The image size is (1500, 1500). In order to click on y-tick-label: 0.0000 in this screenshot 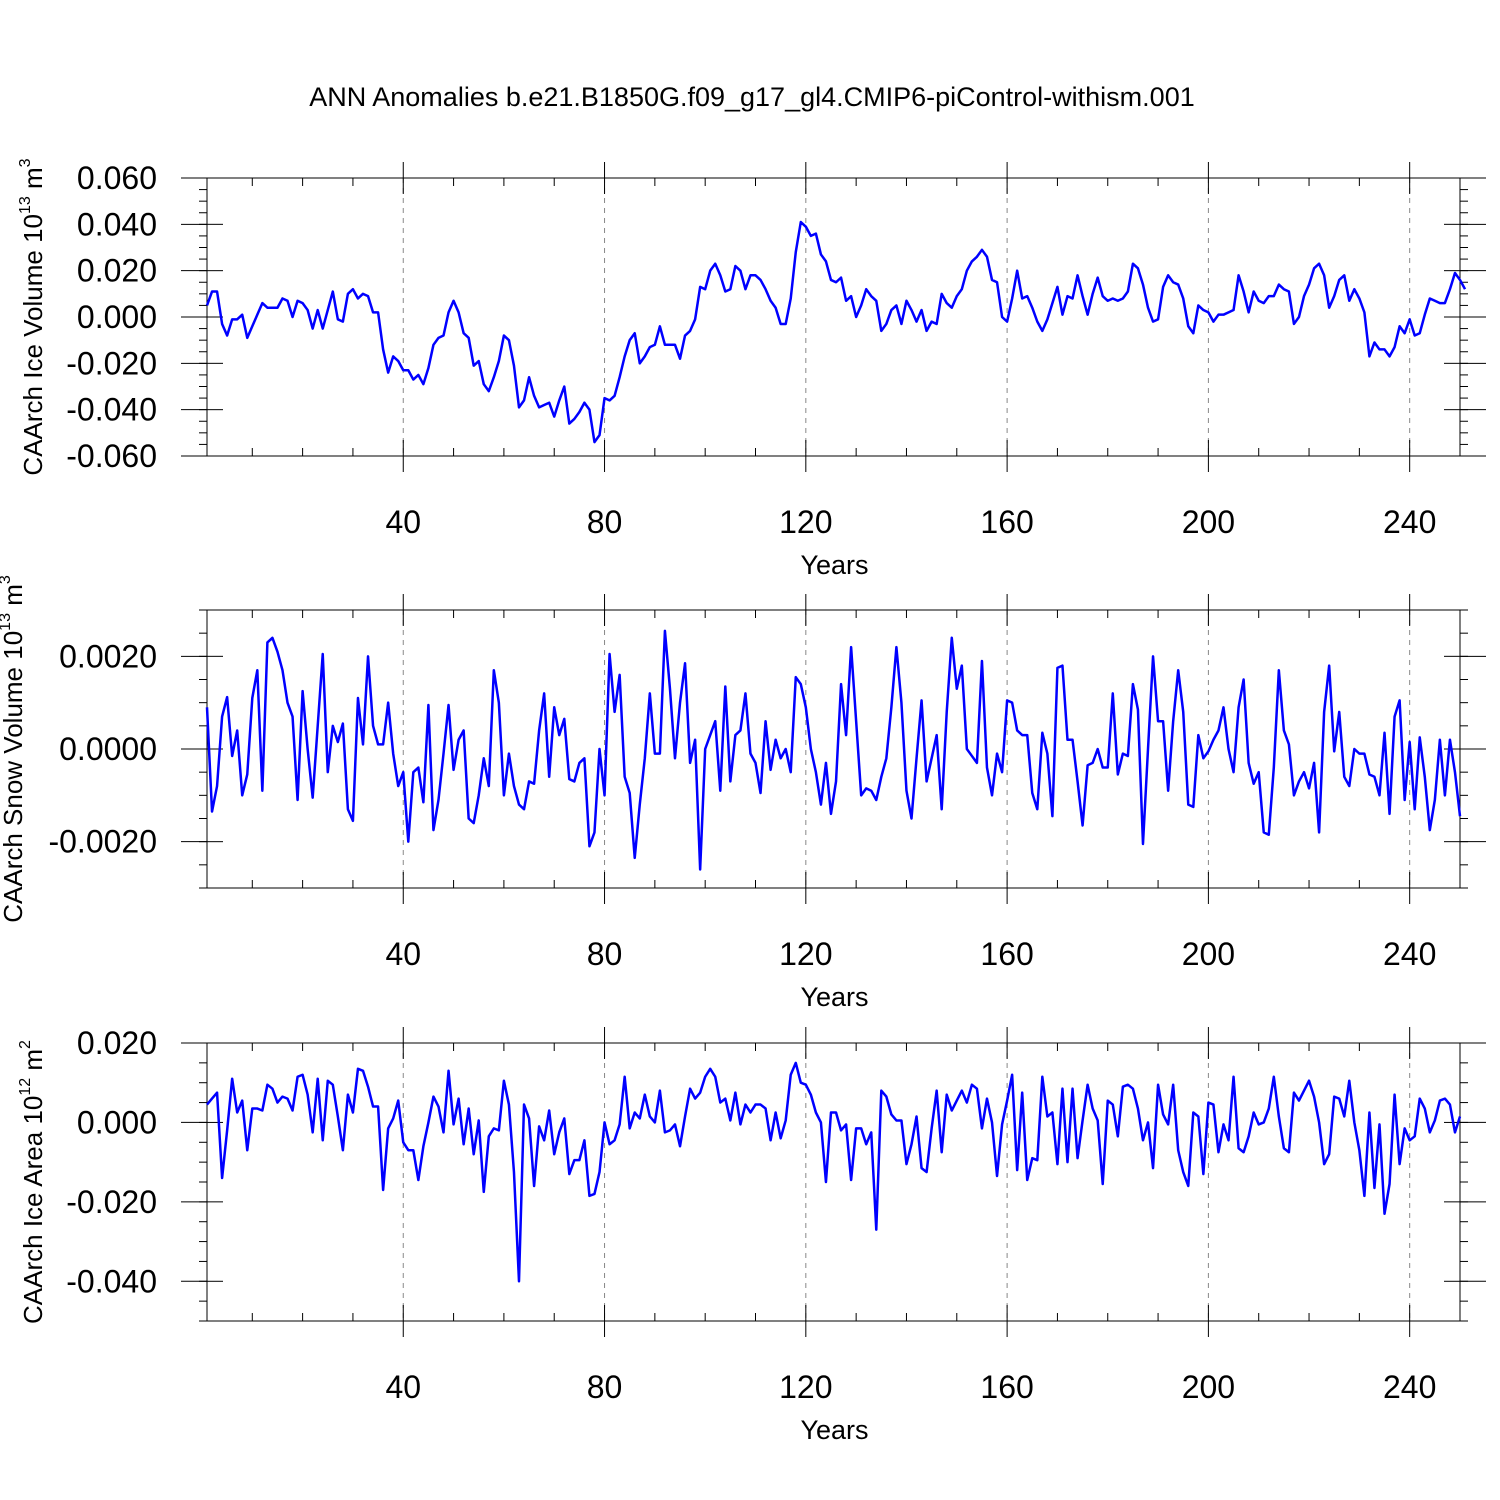, I will do `click(108, 749)`.